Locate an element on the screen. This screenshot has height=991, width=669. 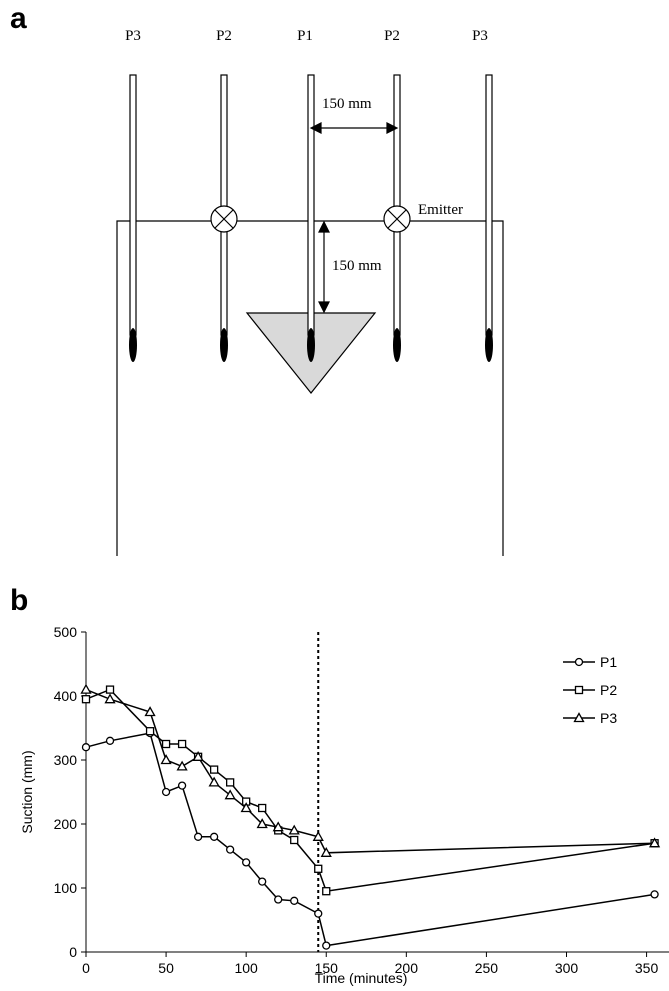
x-tick-label: 200 is located at coordinates (407, 968).